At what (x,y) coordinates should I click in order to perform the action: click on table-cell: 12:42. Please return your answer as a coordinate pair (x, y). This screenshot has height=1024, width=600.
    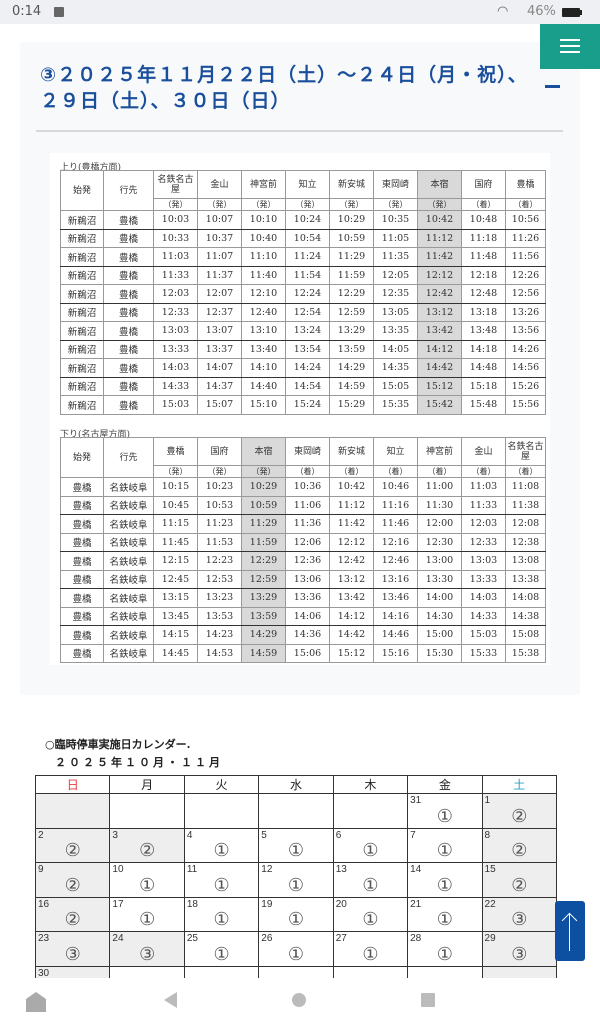
    Looking at the image, I should click on (351, 561).